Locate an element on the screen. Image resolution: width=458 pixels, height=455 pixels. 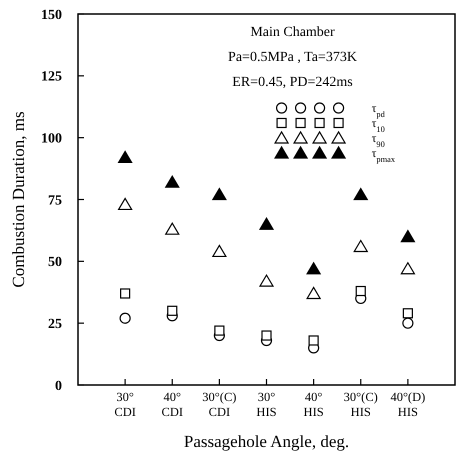
x-axis-title: Passagehole Angle, deg. is located at coordinates (267, 441).